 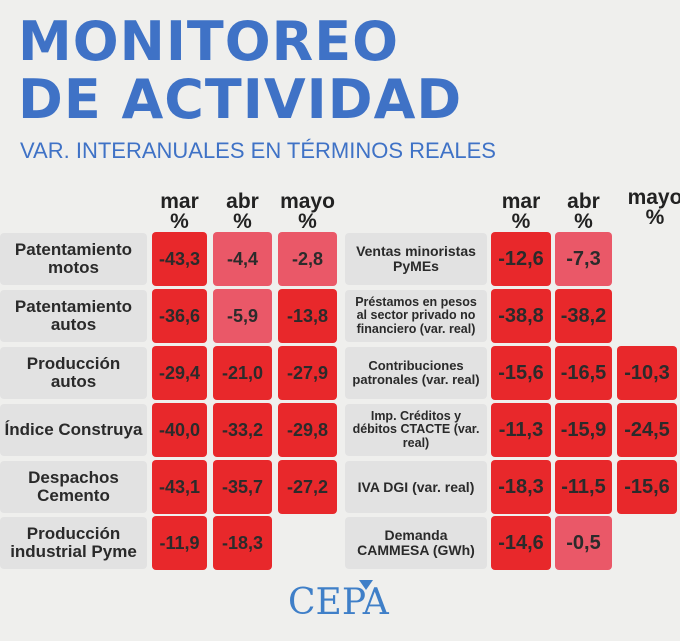 What do you see at coordinates (242, 373) in the screenshot?
I see `value-cell: -21,0` at bounding box center [242, 373].